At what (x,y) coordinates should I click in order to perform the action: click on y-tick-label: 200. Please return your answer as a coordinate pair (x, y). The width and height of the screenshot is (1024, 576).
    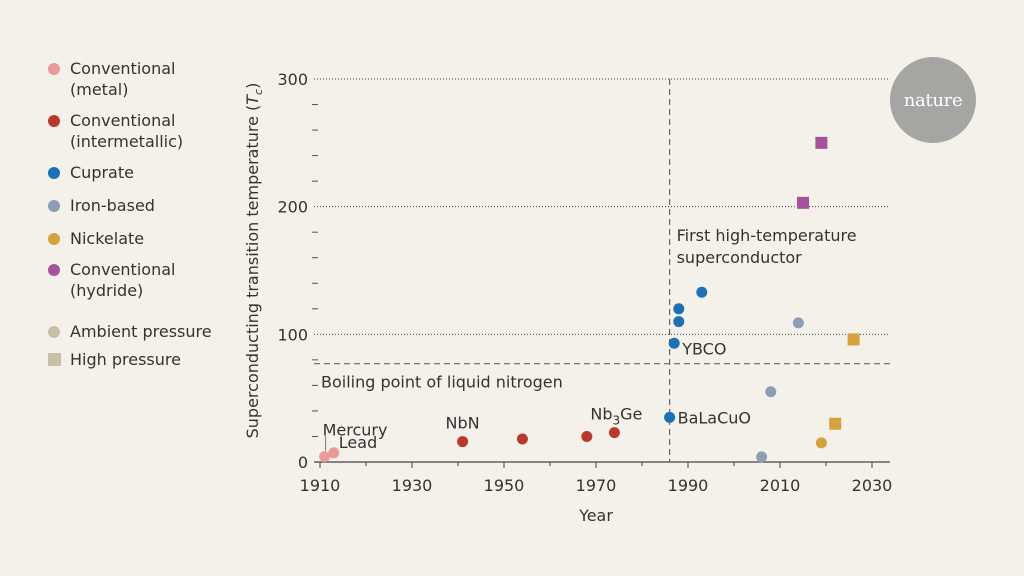
    Looking at the image, I should click on (292, 207).